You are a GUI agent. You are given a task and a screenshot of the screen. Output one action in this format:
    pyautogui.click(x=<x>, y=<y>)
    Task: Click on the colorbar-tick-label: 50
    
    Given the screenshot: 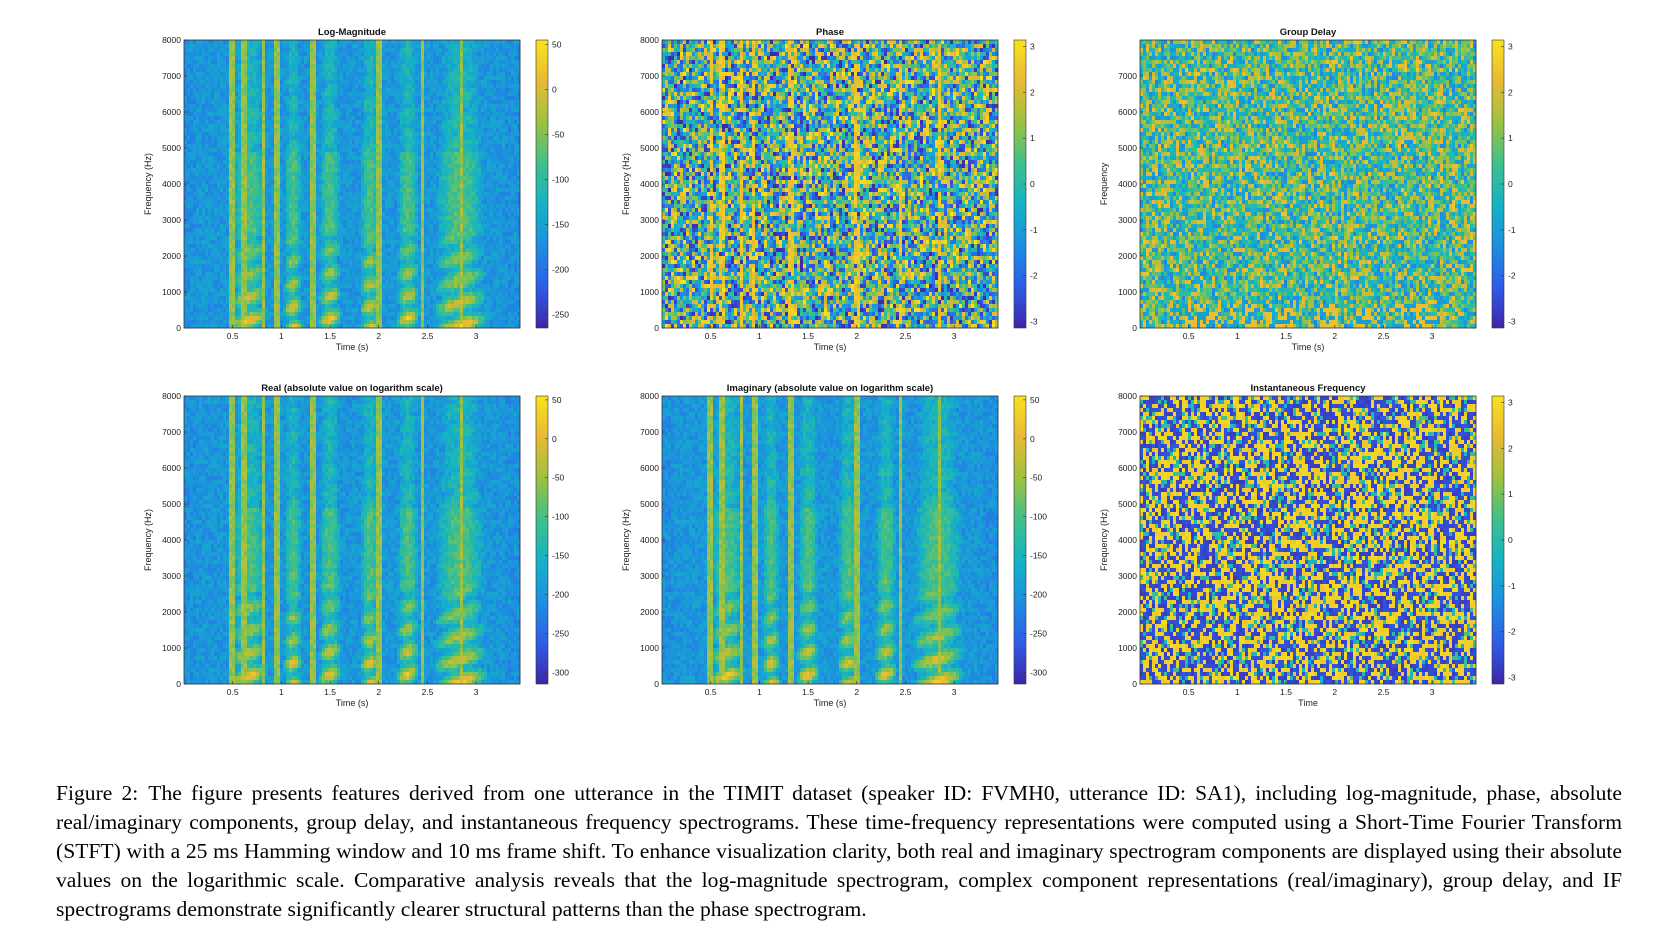 What is the action you would take?
    pyautogui.click(x=557, y=45)
    